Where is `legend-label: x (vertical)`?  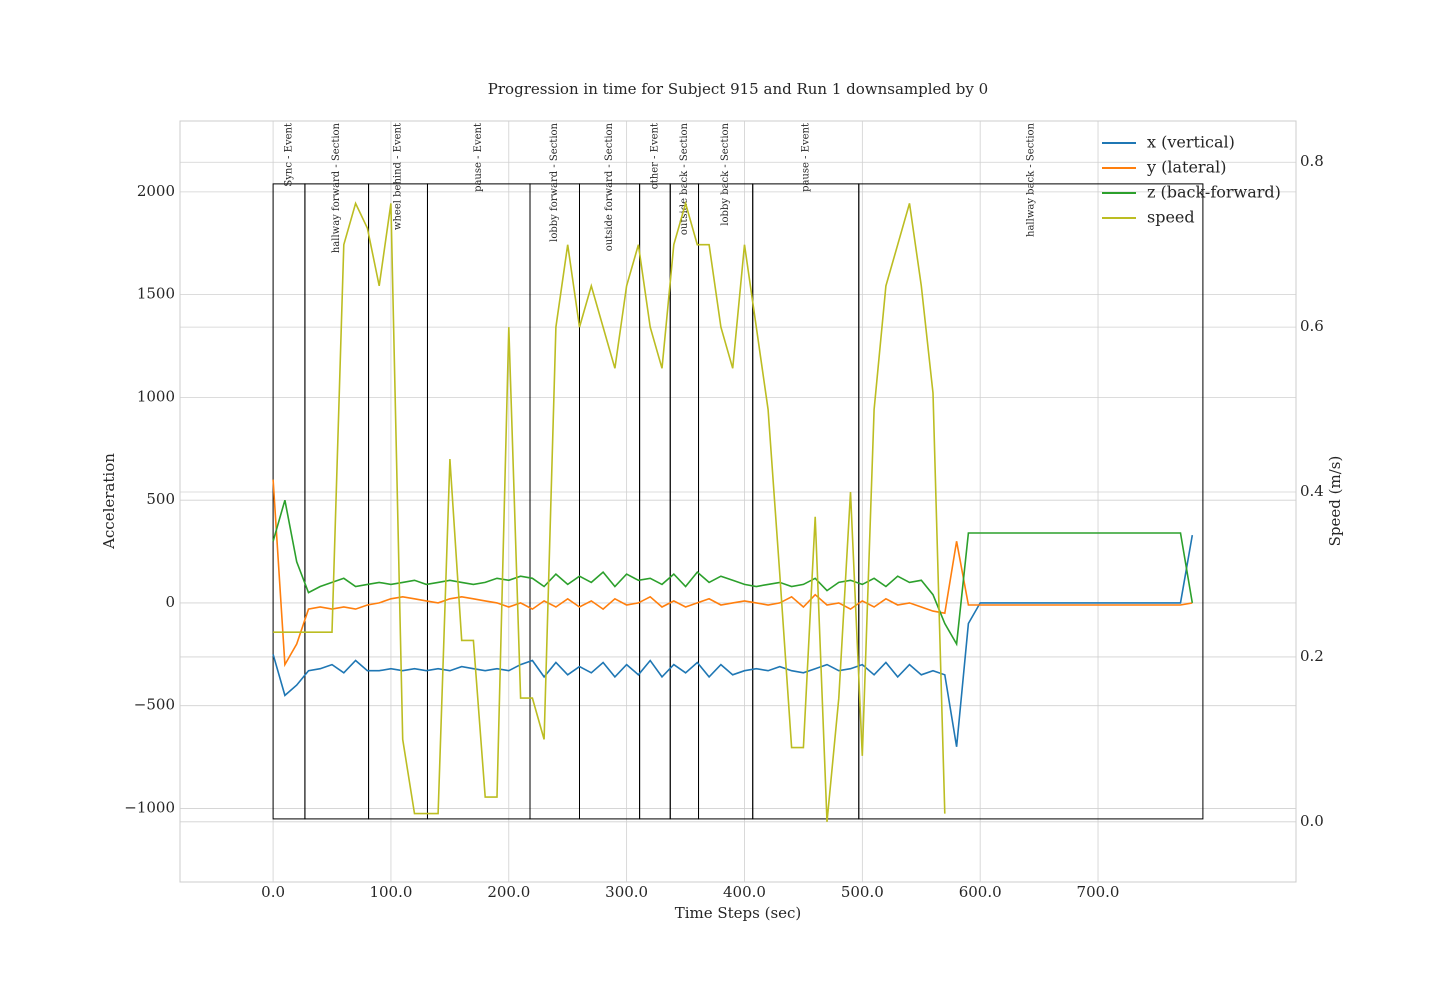 legend-label: x (vertical) is located at coordinates (1191, 142).